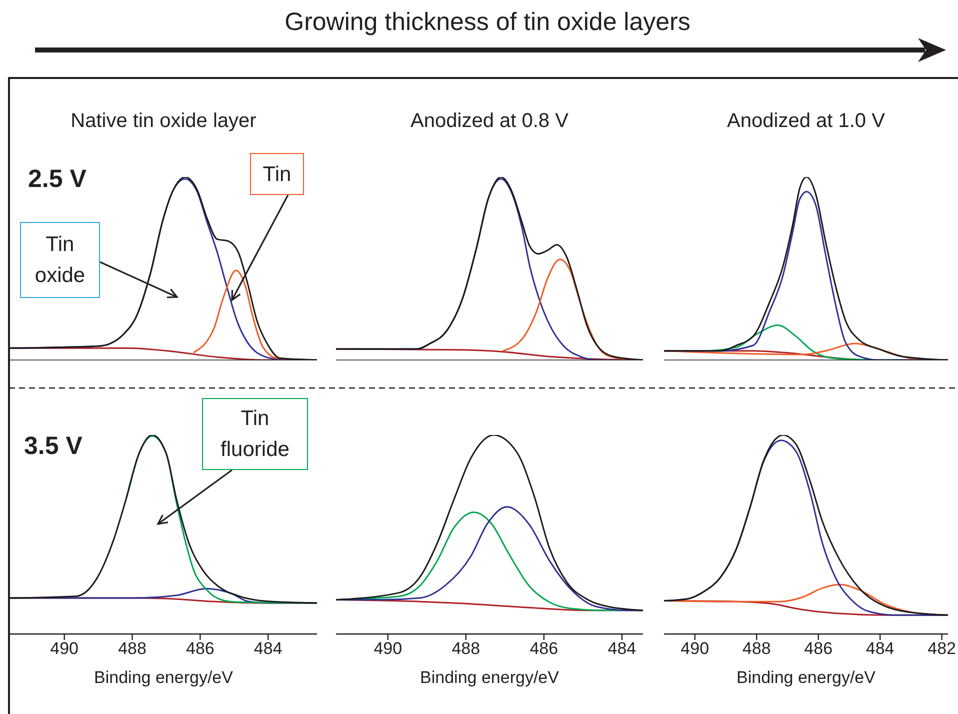 This screenshot has width=958, height=714. Describe the element at coordinates (806, 121) in the screenshot. I see `chart-title: Anodized at 1.0 V` at that location.